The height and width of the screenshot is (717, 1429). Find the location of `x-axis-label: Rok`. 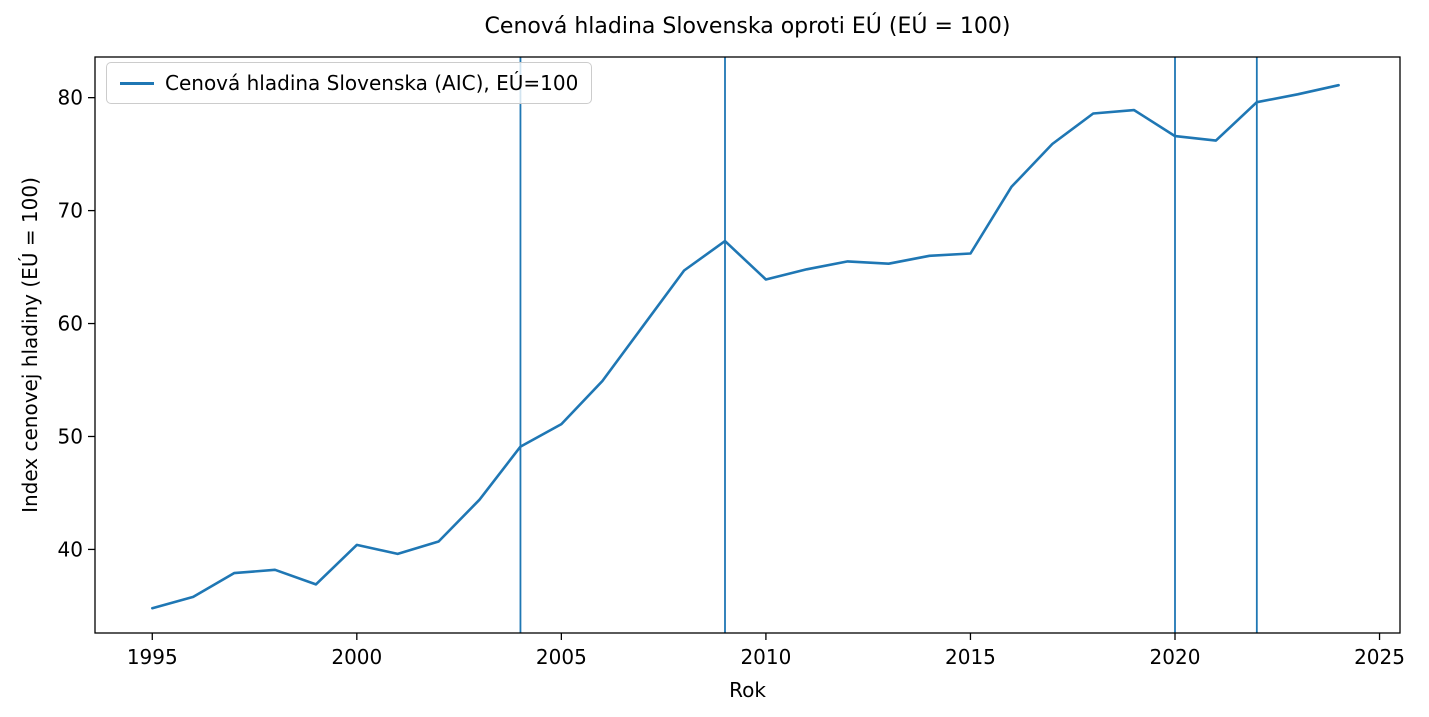

x-axis-label: Rok is located at coordinates (747, 690).